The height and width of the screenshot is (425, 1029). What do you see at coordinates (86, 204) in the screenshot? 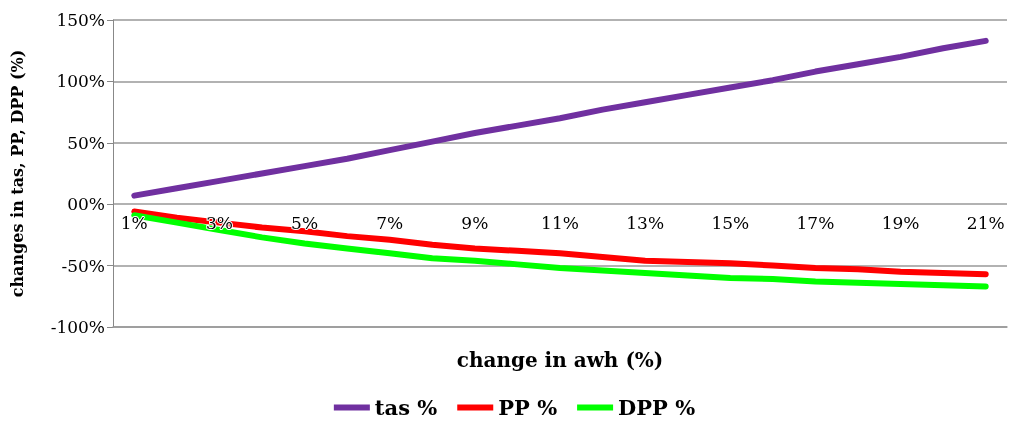
I see `y-tick-label: 00%` at bounding box center [86, 204].